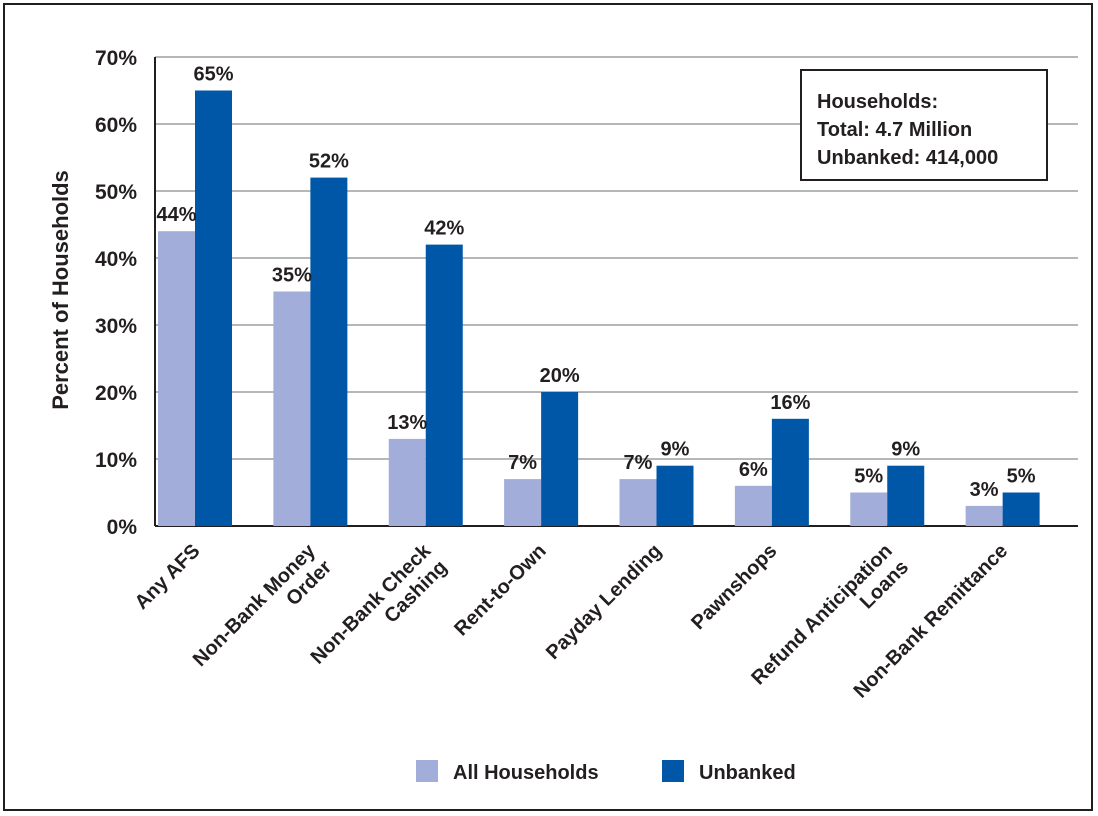  I want to click on category-label: Non-Bank MoneyOrder, so click(263, 613).